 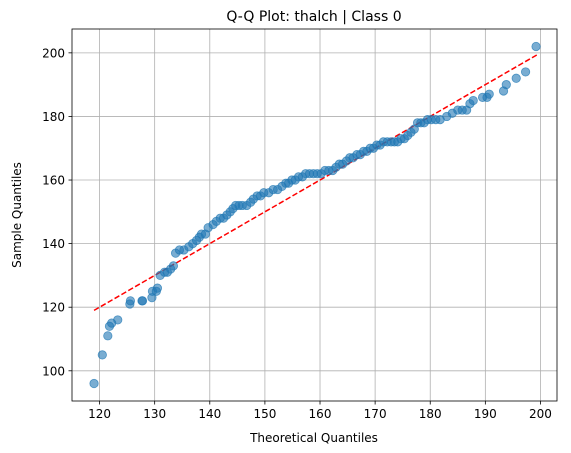 I want to click on y-axis-ticks: 100 120 140 160 180 200, so click(x=57, y=212).